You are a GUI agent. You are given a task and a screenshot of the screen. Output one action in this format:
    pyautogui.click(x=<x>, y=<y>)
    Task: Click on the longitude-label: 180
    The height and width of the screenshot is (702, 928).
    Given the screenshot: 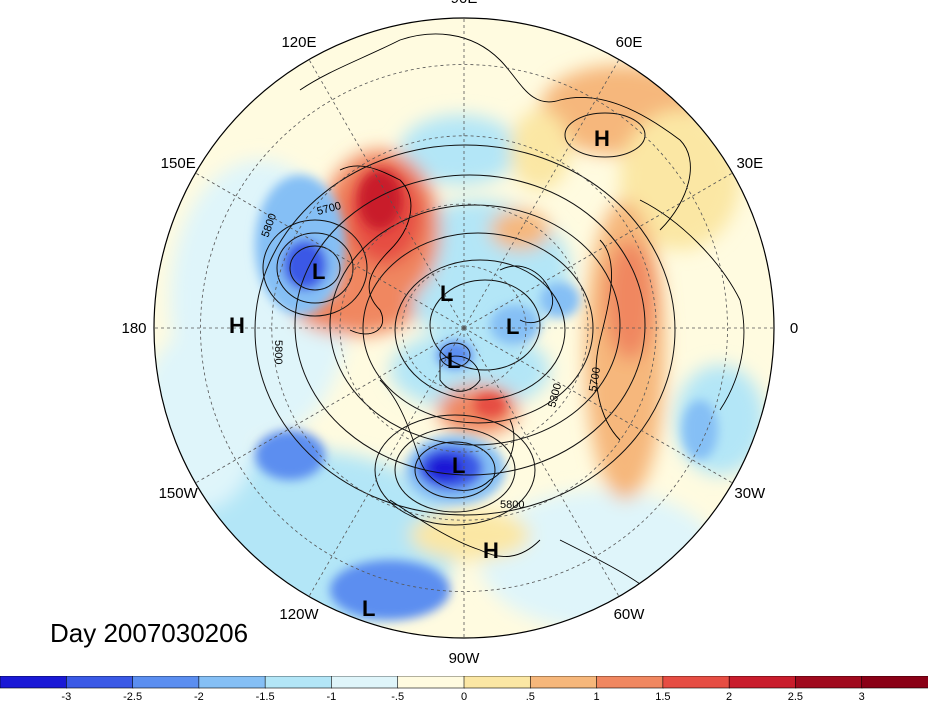 What is the action you would take?
    pyautogui.click(x=133, y=328)
    